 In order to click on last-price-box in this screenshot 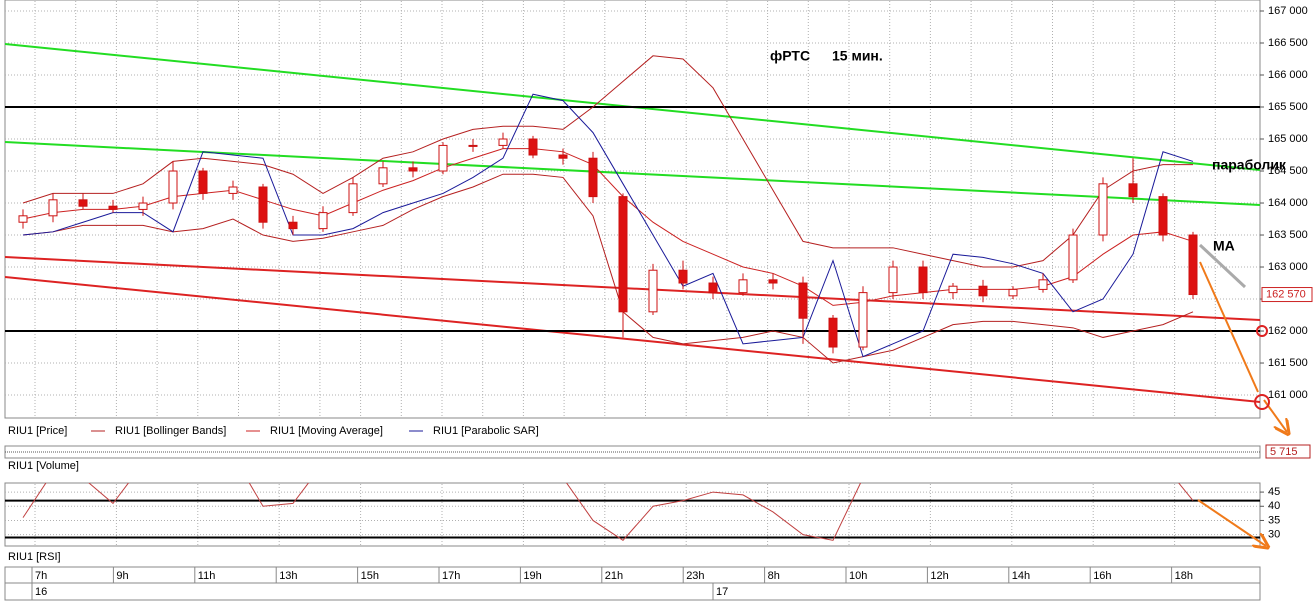, I will do `click(1287, 295)`.